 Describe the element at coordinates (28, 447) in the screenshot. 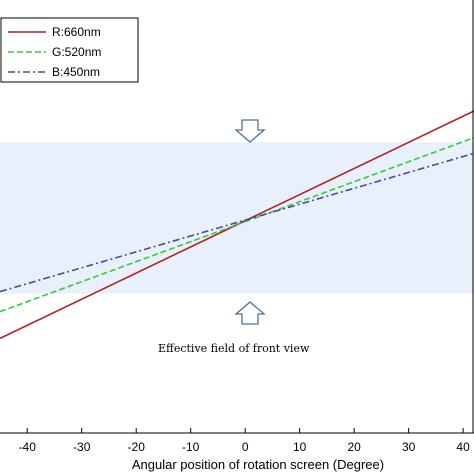

I see `x-tick-label-0: -40` at that location.